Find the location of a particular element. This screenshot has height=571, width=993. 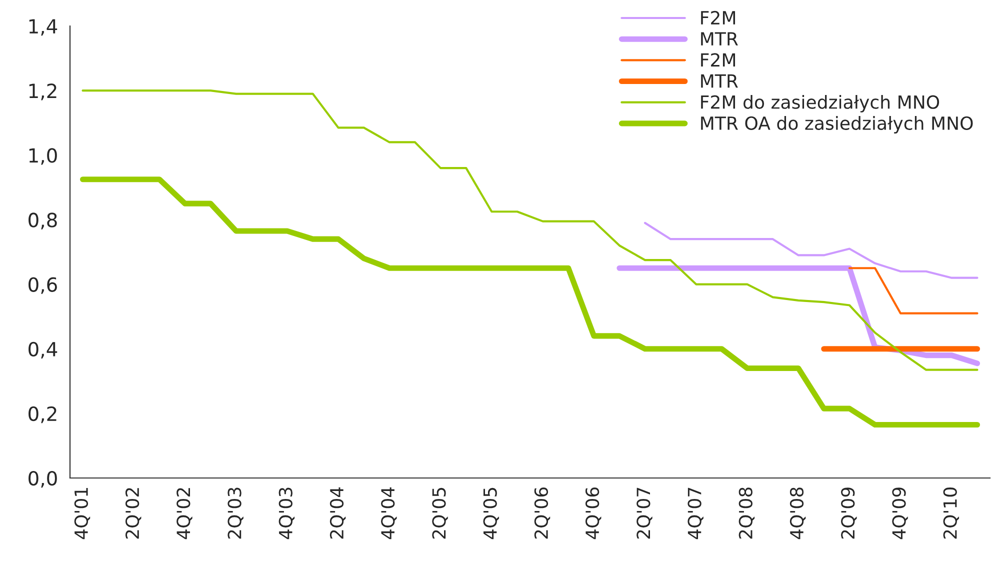

x-tick-label: 2Q'09 is located at coordinates (849, 513).